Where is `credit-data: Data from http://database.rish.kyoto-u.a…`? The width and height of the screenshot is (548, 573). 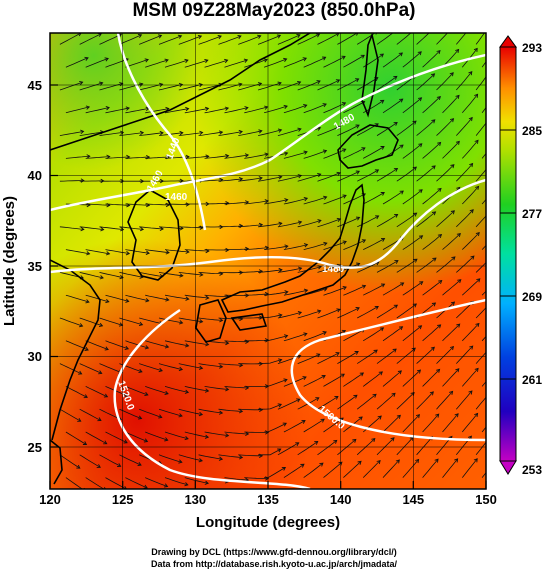
credit-data: Data from http://database.rish.kyoto-u.a… is located at coordinates (274, 564).